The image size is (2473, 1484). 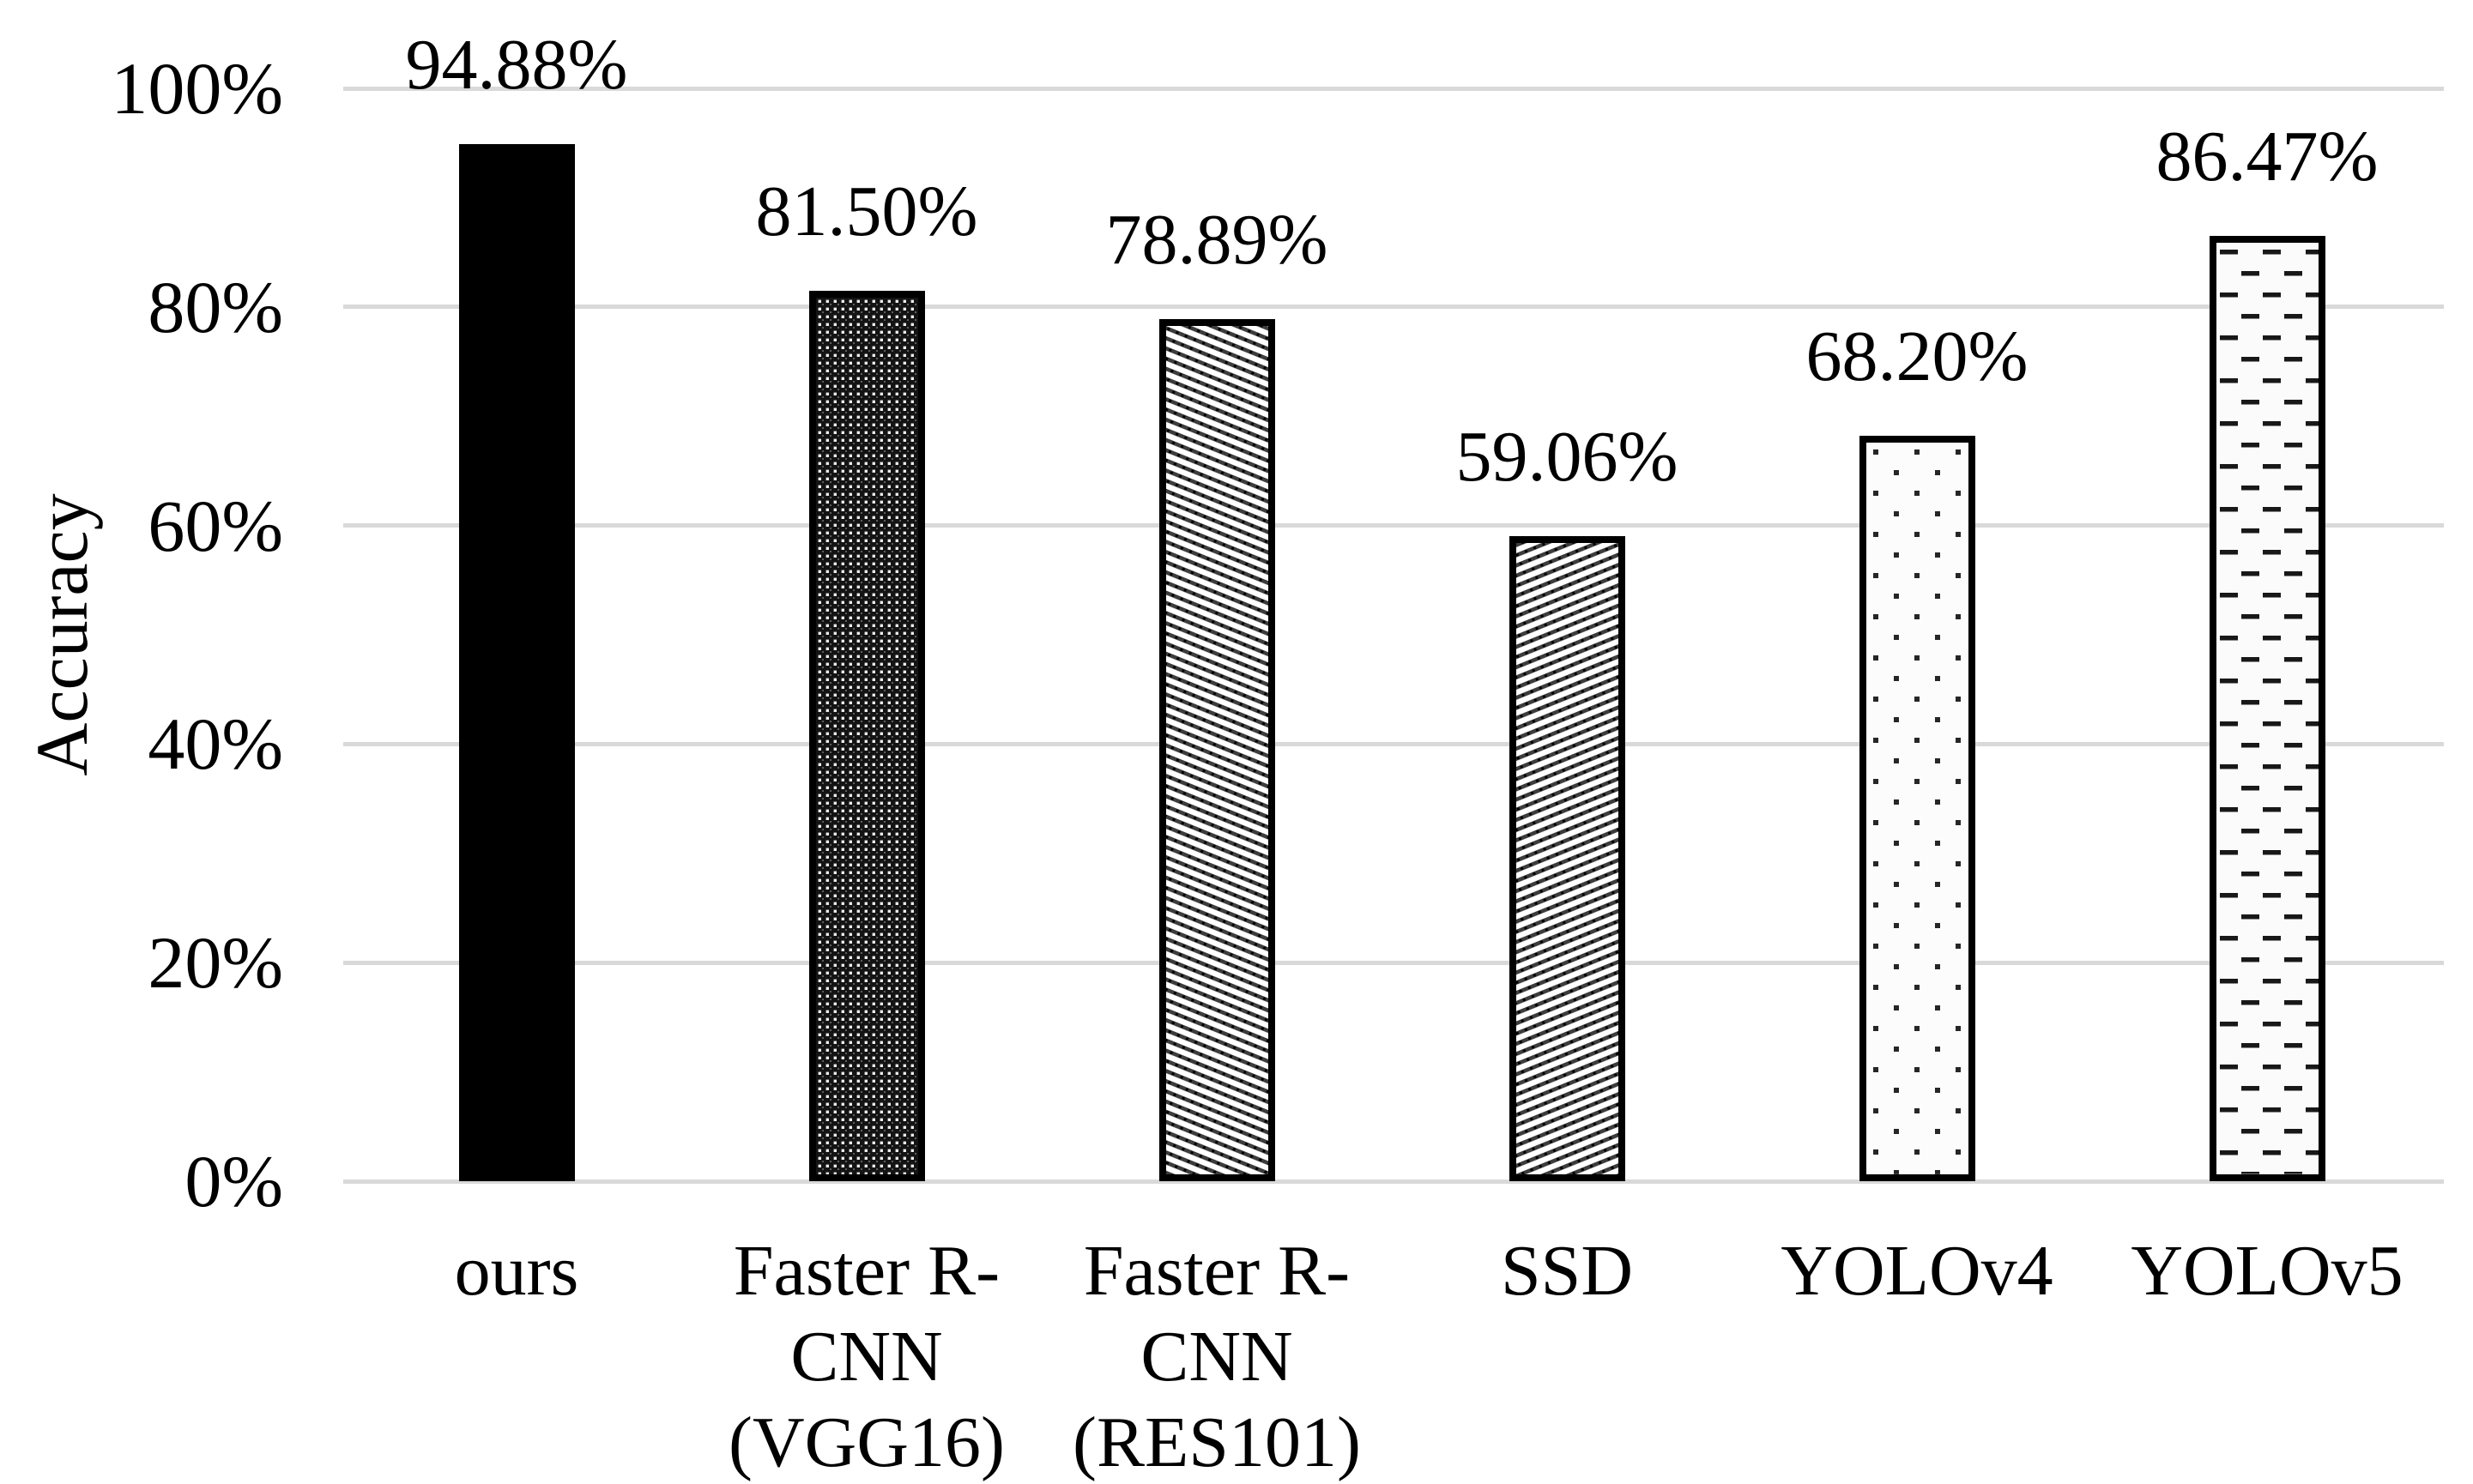 I want to click on x-category-label: Faster R- CNN (RES101), so click(x=1217, y=1356).